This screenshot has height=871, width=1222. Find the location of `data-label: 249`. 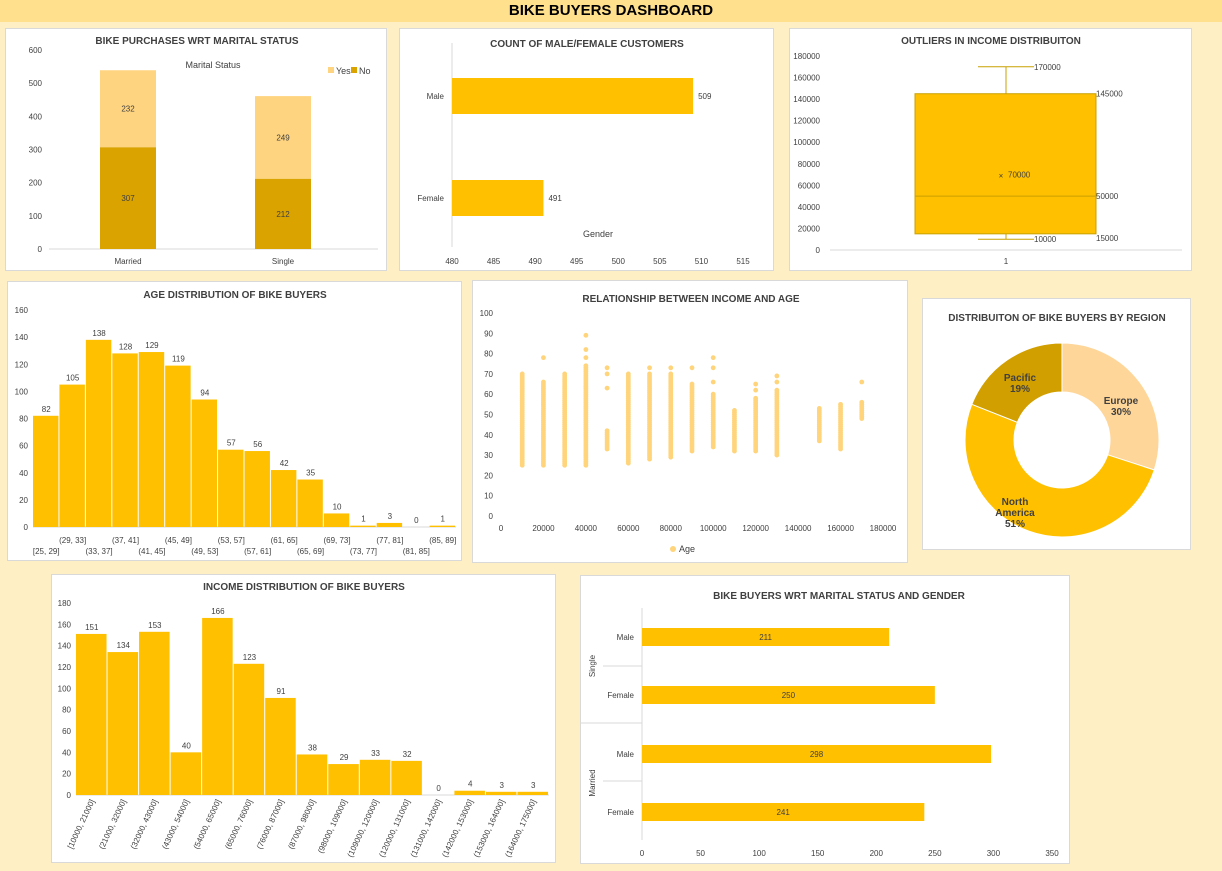

data-label: 249 is located at coordinates (283, 137).